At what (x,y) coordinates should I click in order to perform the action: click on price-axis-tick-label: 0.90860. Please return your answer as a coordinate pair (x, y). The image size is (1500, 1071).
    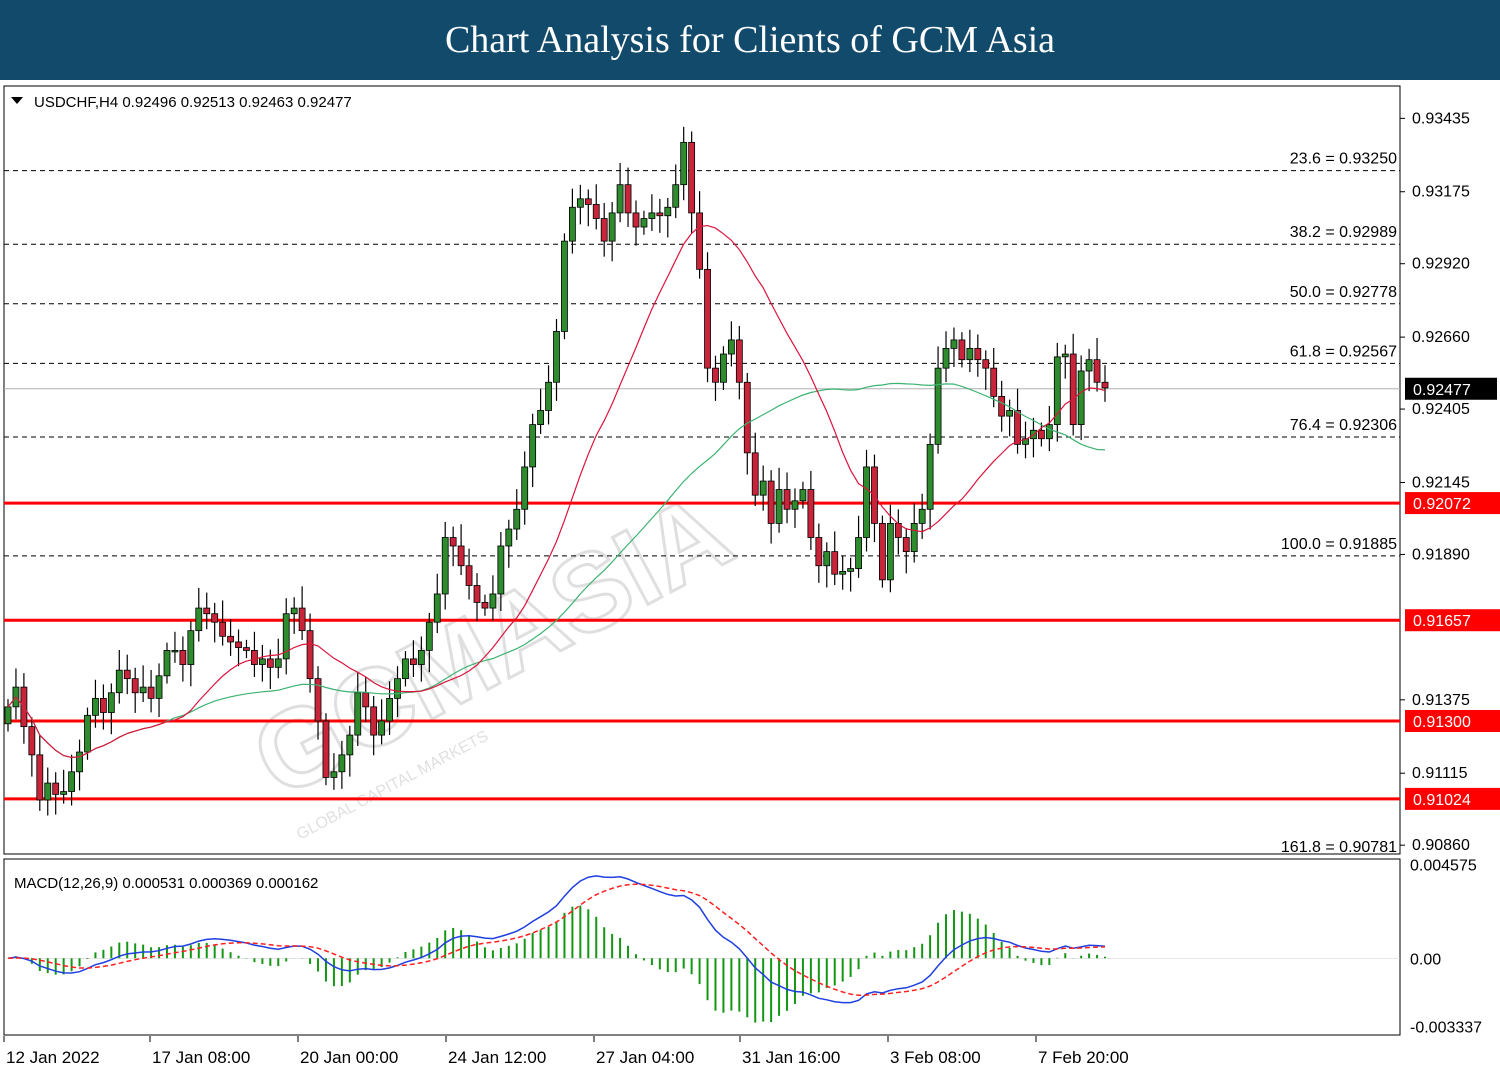
    Looking at the image, I should click on (1441, 845).